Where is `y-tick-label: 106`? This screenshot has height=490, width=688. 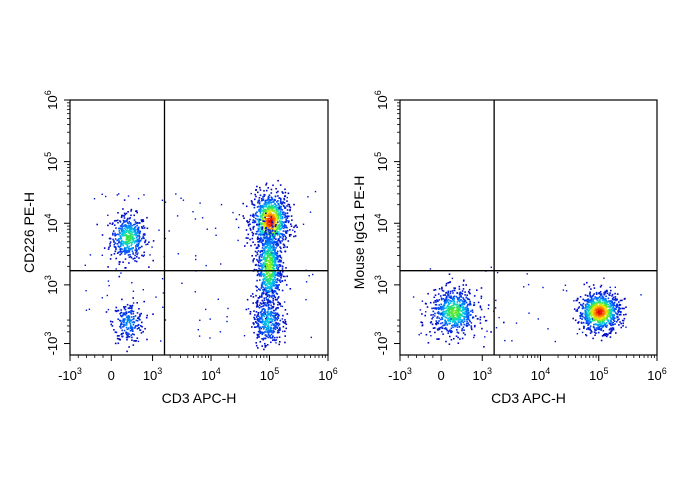
y-tick-label: 106 is located at coordinates (381, 99).